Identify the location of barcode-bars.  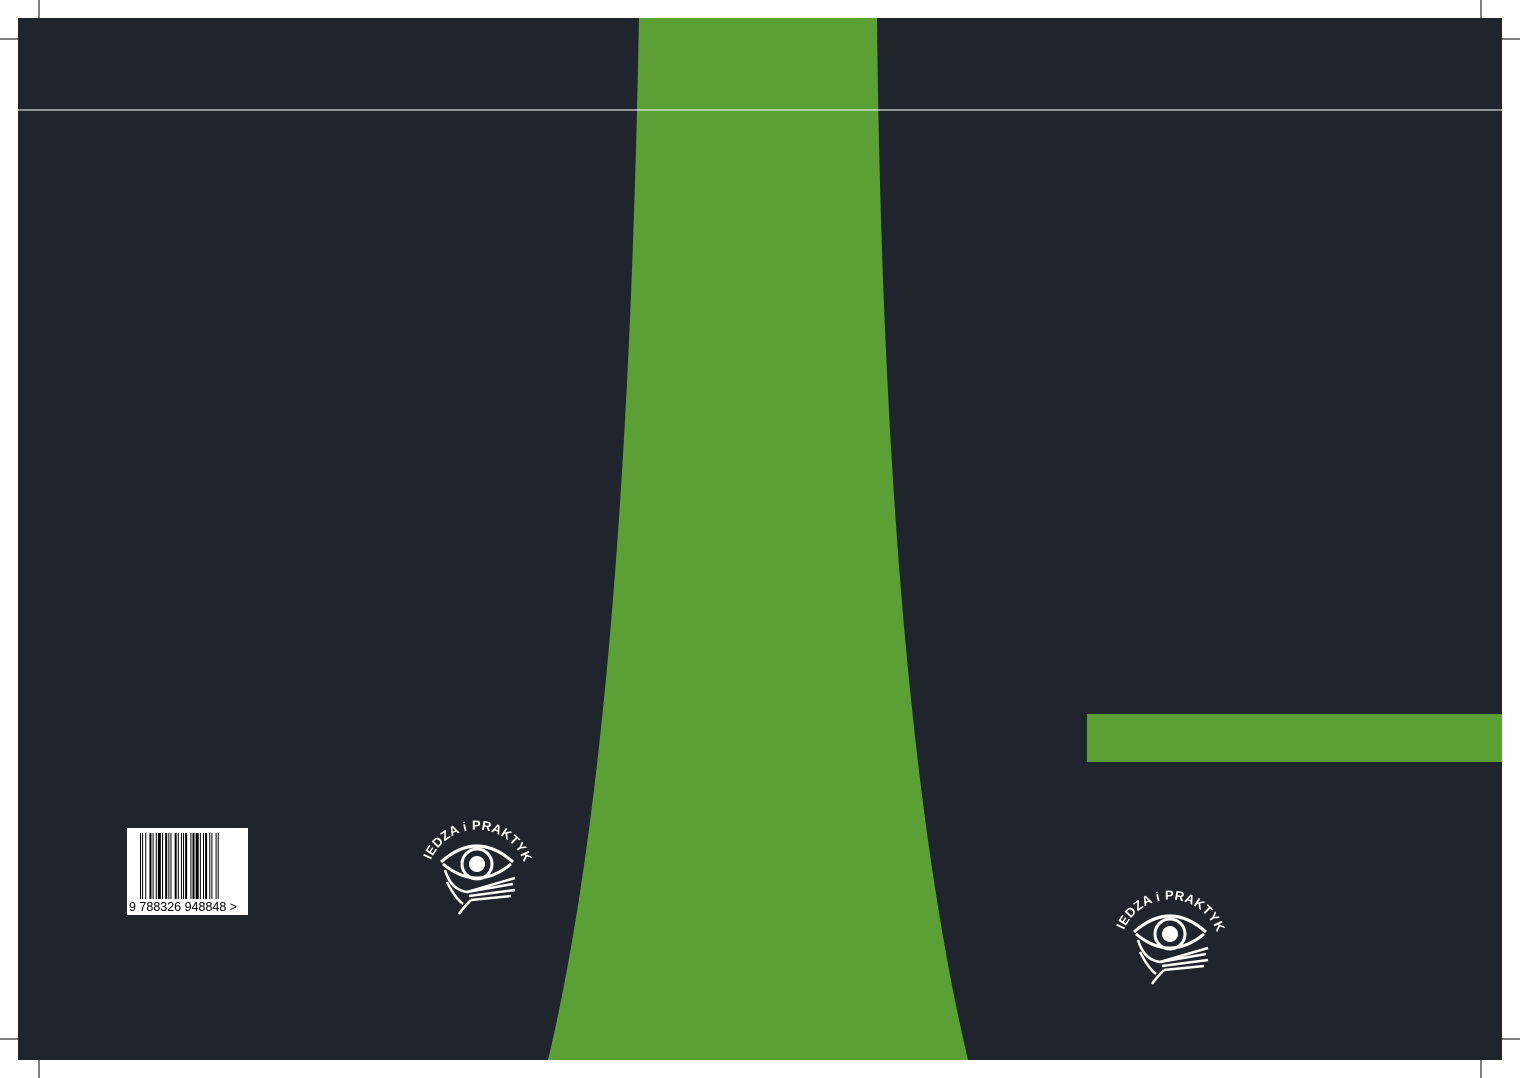
(179, 866).